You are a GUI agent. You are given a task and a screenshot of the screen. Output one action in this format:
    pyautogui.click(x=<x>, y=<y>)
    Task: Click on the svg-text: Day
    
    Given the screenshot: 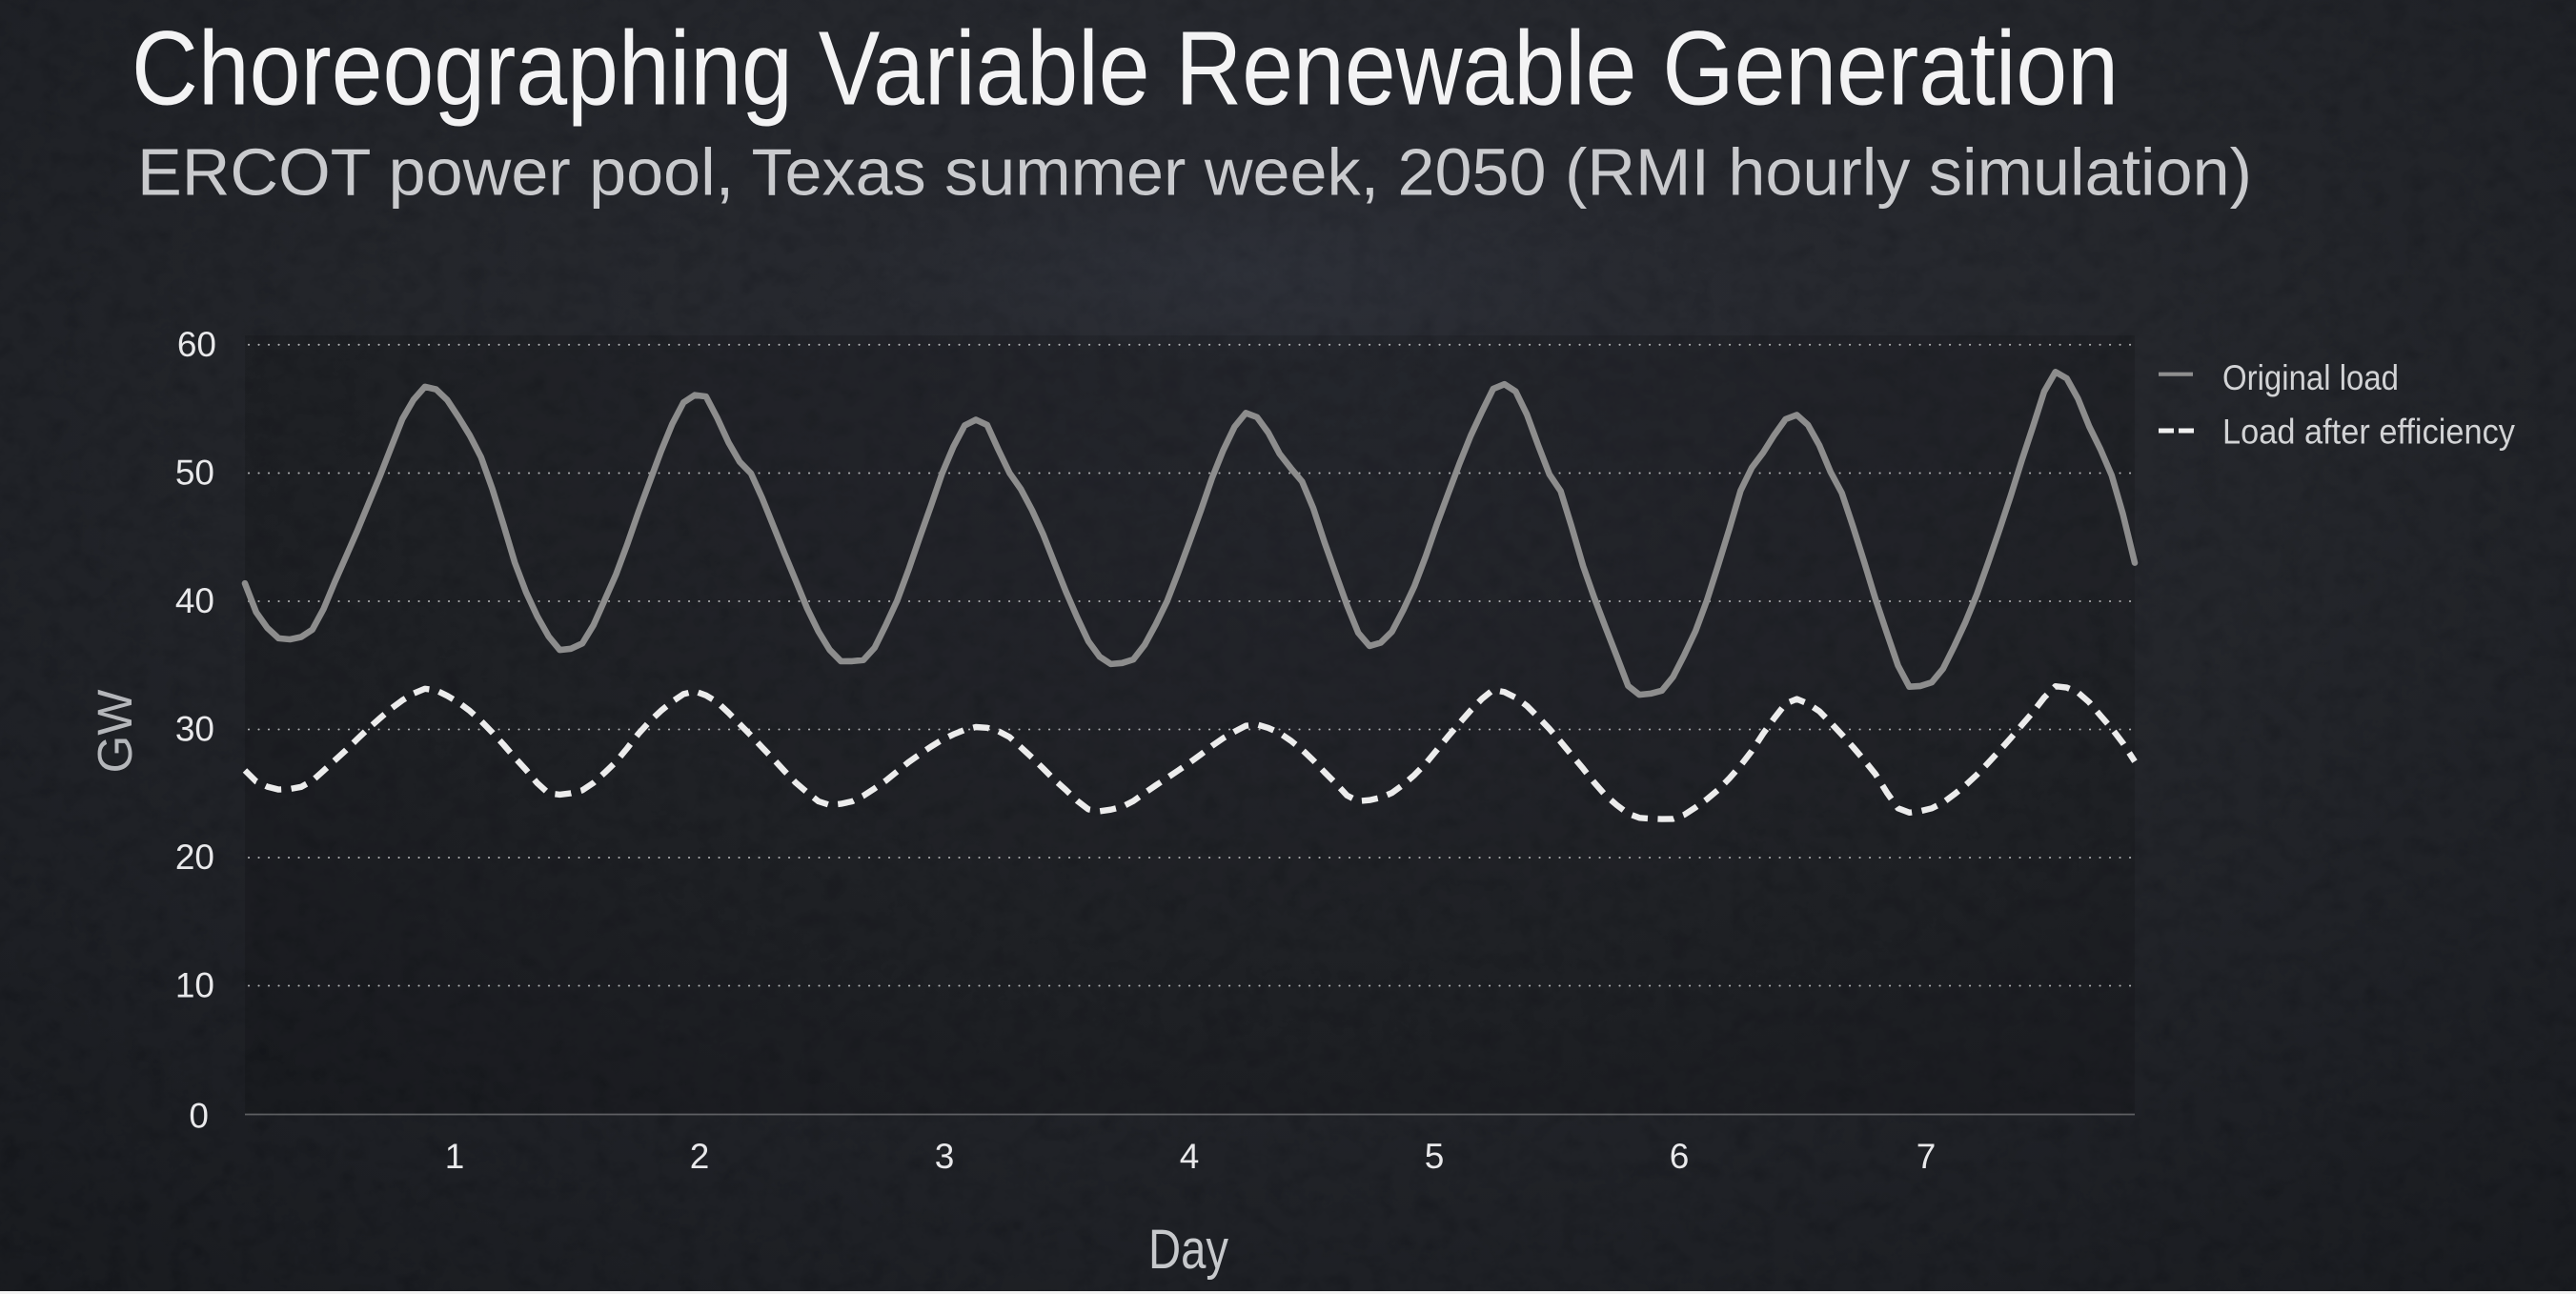 What is the action you would take?
    pyautogui.click(x=1188, y=1250)
    